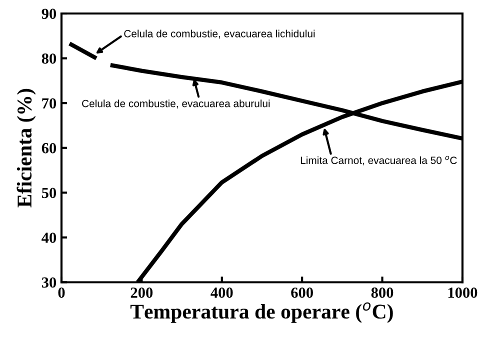  I want to click on x-tick-label: 0, so click(61, 293).